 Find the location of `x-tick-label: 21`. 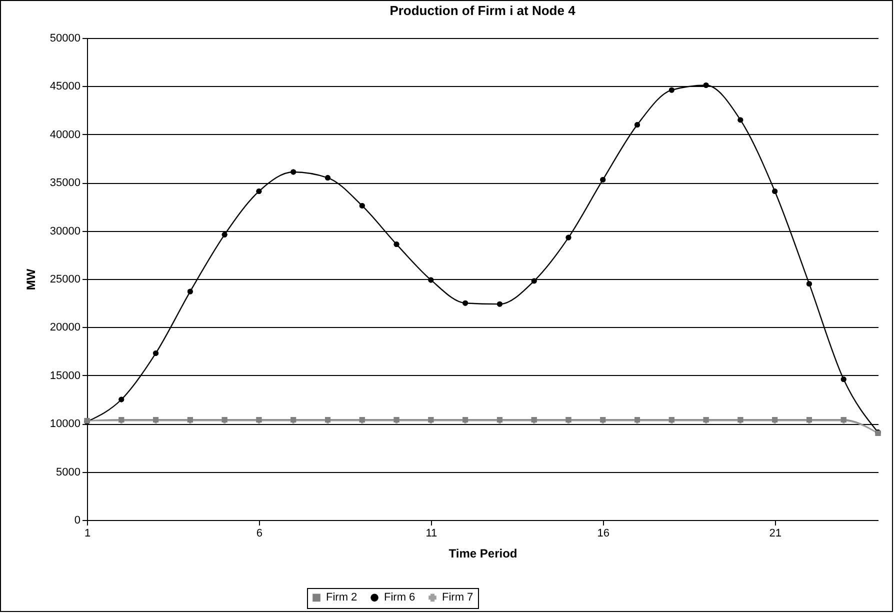

x-tick-label: 21 is located at coordinates (775, 534).